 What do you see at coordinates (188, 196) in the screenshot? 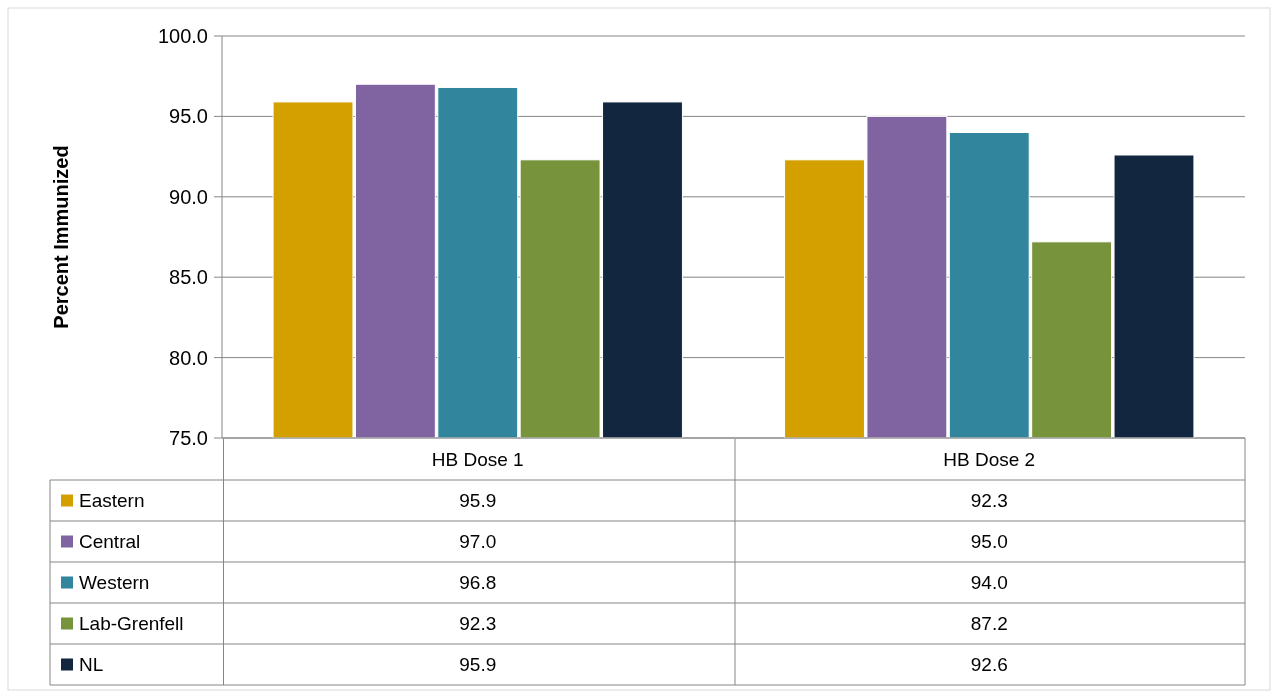
I see `y-tick-label: 90.0` at bounding box center [188, 196].